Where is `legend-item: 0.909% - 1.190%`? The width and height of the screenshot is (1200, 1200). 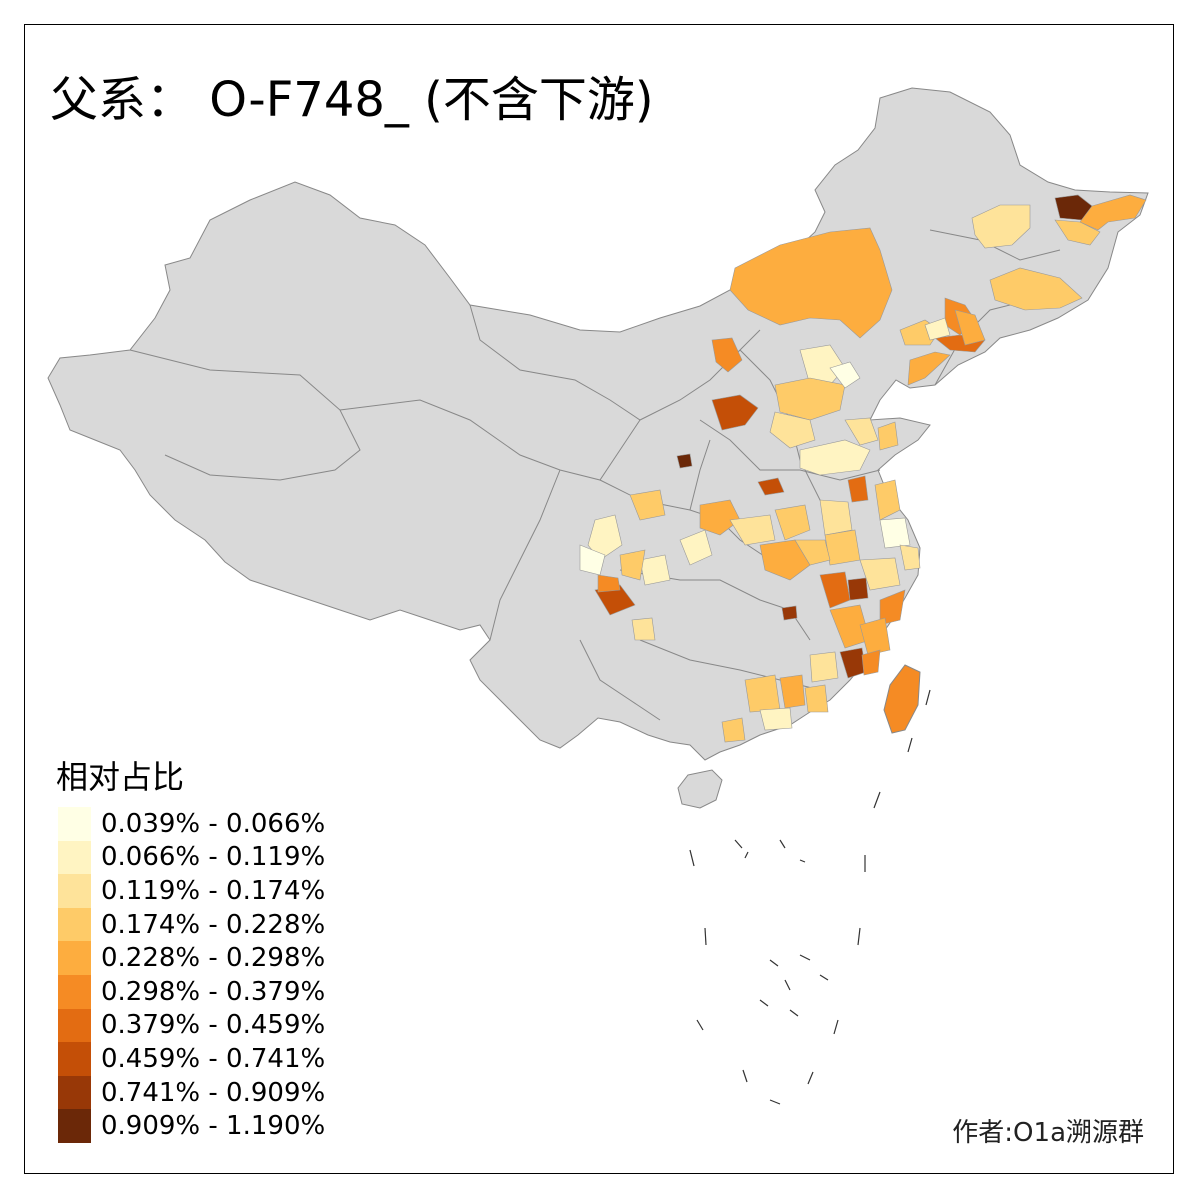 legend-item: 0.909% - 1.190% is located at coordinates (191, 1126).